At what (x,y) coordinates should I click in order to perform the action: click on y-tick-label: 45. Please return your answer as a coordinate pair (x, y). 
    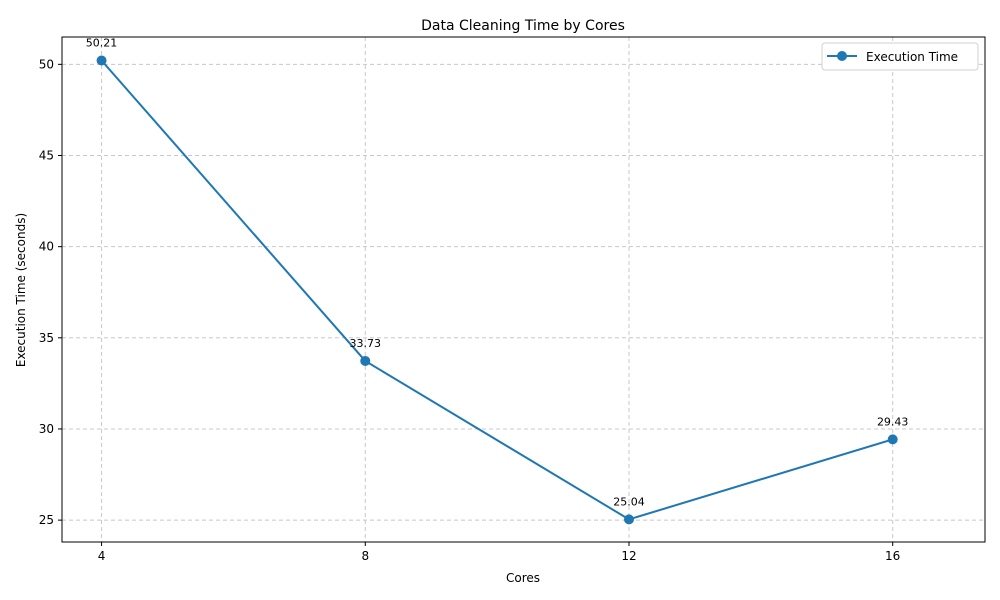
    Looking at the image, I should click on (46, 156).